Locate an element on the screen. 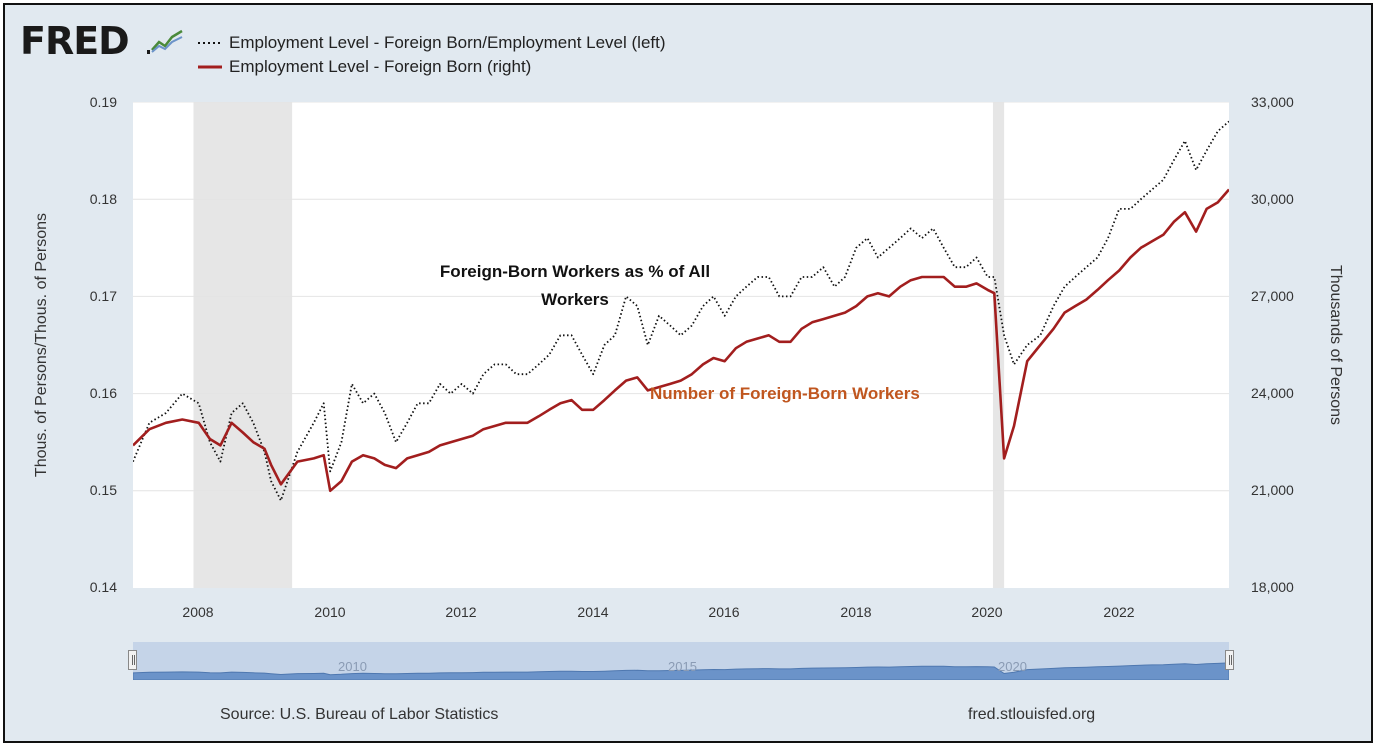 This screenshot has width=1379, height=750. y-tick-left-3: 0.17 is located at coordinates (103, 296).